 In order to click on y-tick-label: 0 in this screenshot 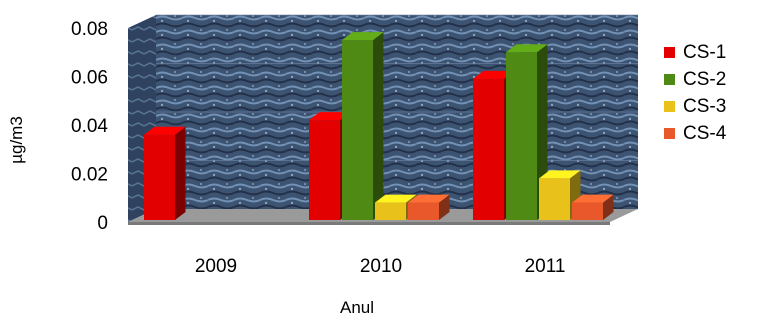, I will do `click(102, 223)`.